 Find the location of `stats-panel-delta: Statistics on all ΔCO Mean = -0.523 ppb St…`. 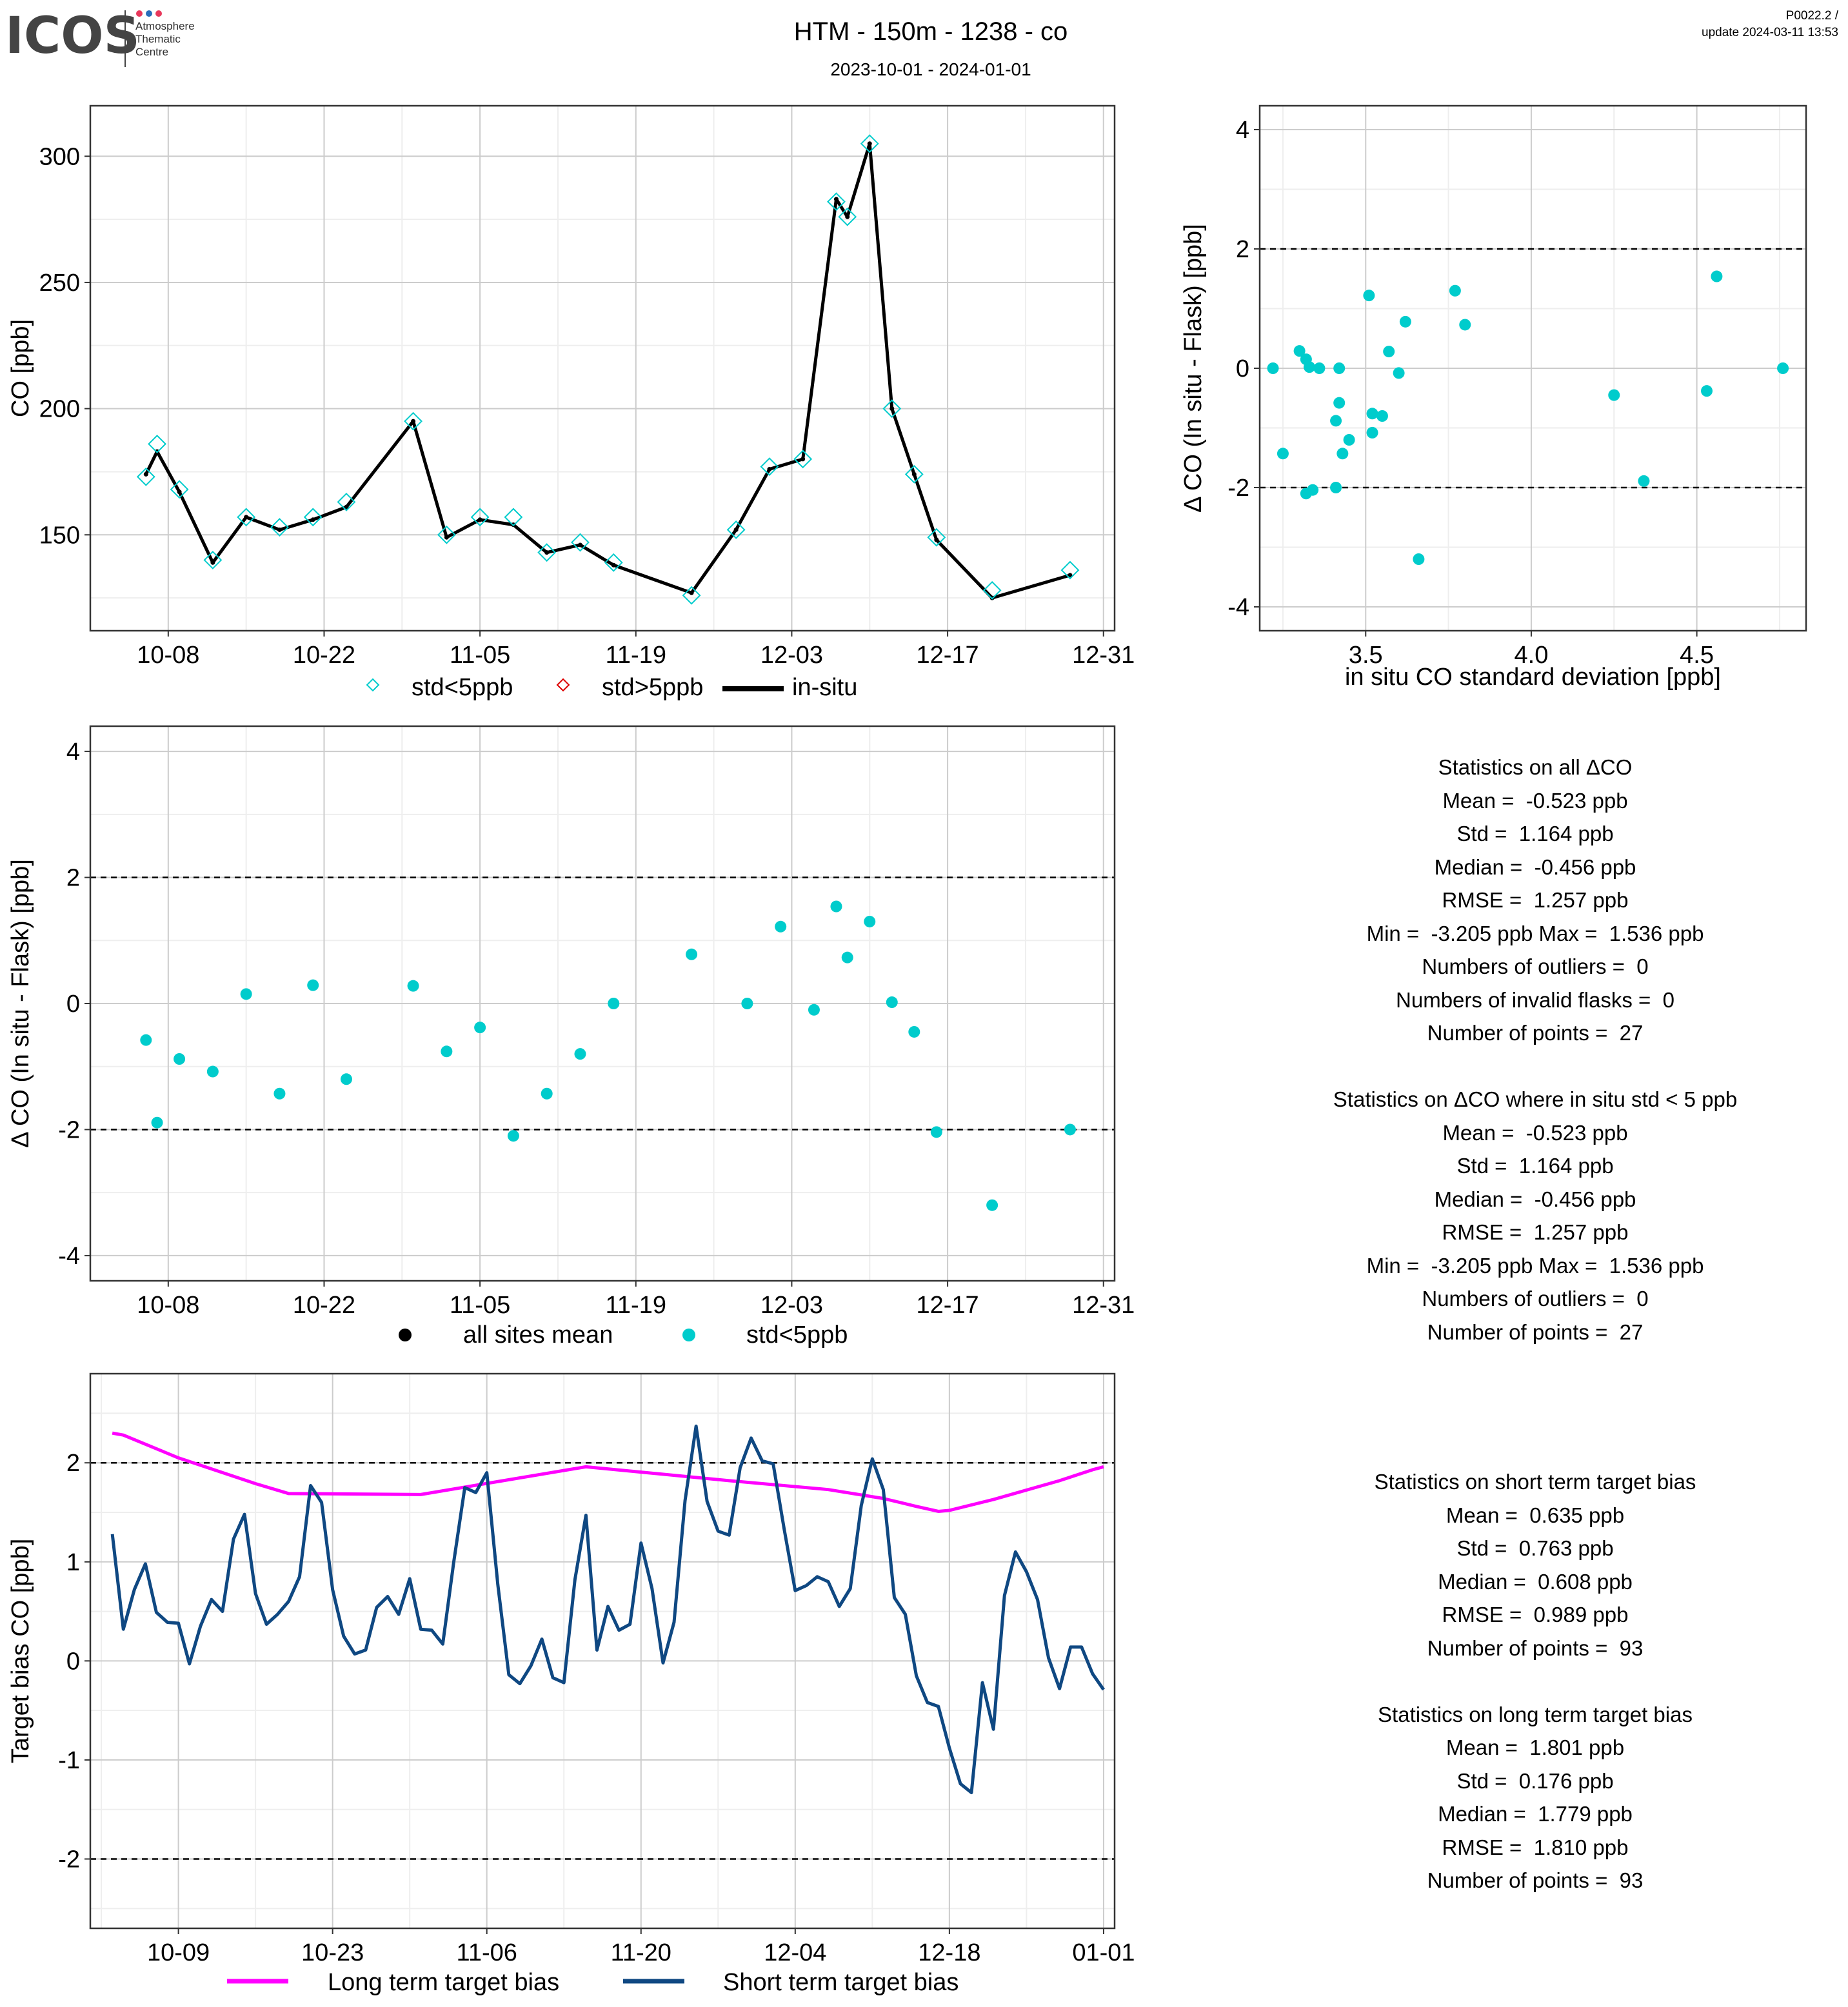

stats-panel-delta: Statistics on all ΔCO Mean = -0.523 ppb St… is located at coordinates (1535, 1050).